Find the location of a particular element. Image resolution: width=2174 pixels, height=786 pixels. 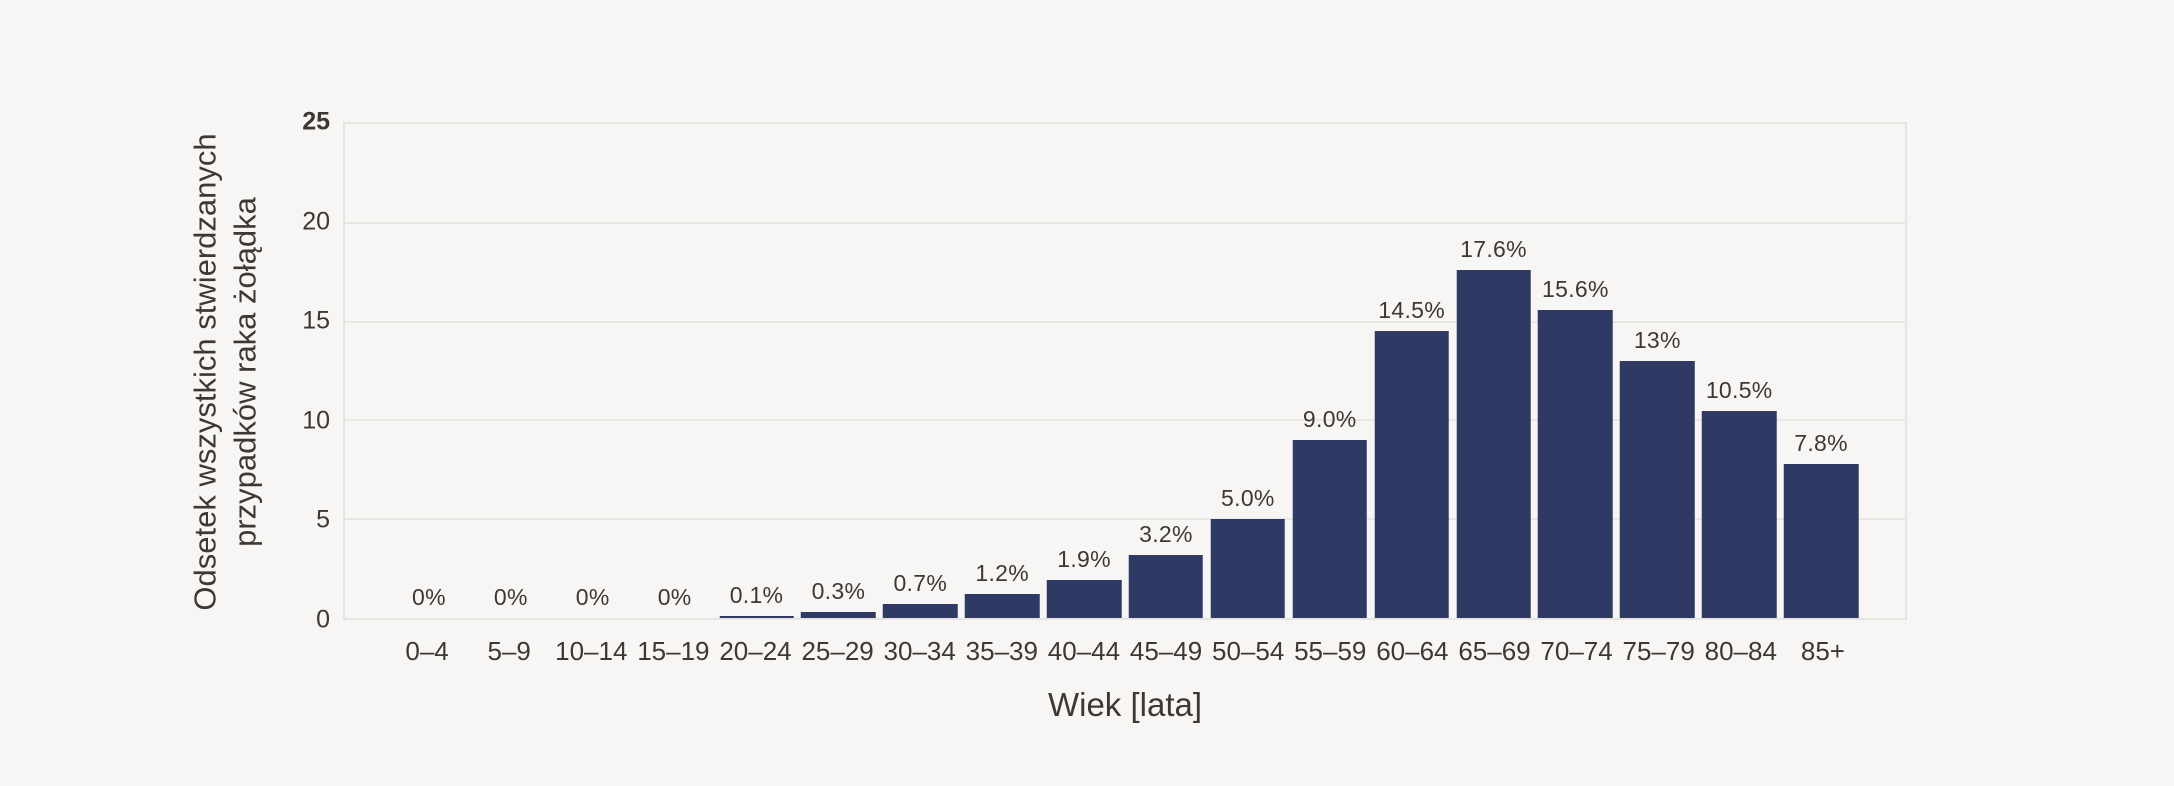

bar-group: 3.2% is located at coordinates (1166, 371).